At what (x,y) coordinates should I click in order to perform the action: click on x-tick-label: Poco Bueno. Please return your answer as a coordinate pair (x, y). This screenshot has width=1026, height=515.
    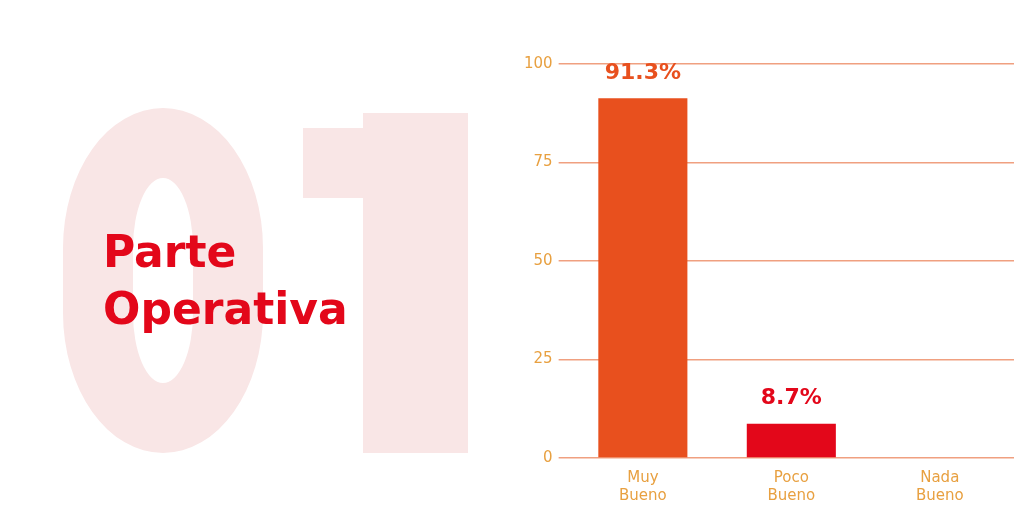
    Looking at the image, I should click on (791, 485).